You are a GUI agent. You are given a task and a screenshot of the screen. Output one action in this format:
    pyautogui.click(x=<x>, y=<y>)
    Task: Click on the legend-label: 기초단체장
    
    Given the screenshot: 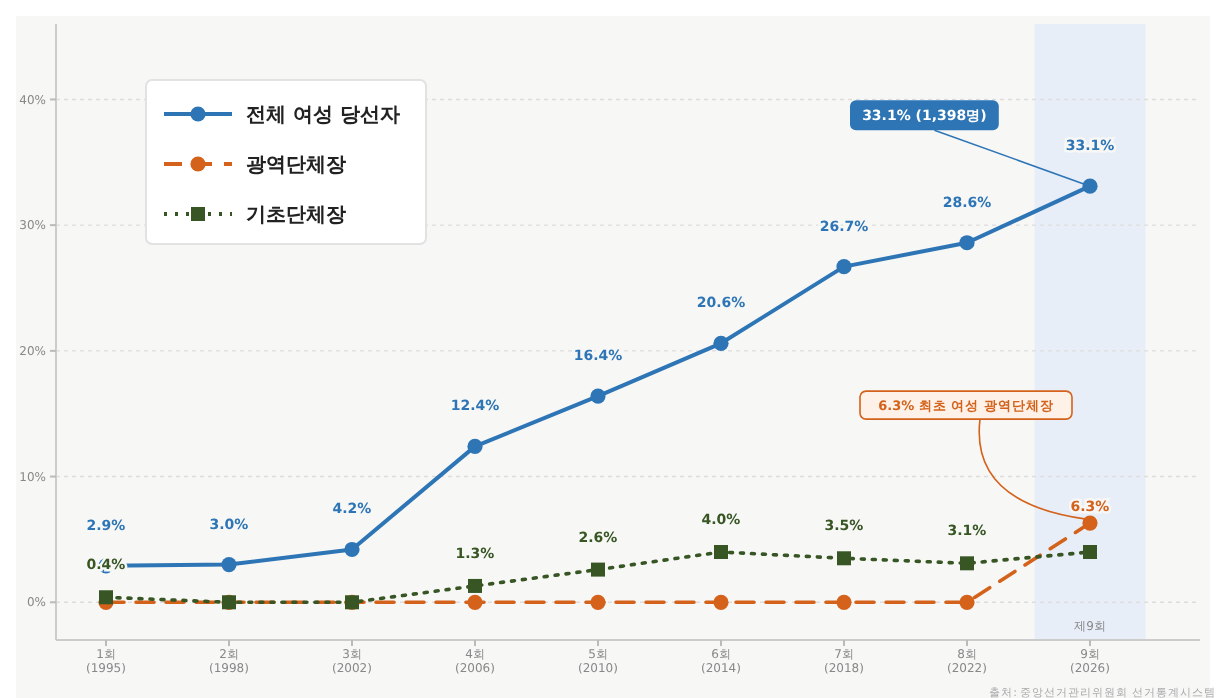 What is the action you would take?
    pyautogui.click(x=296, y=216)
    